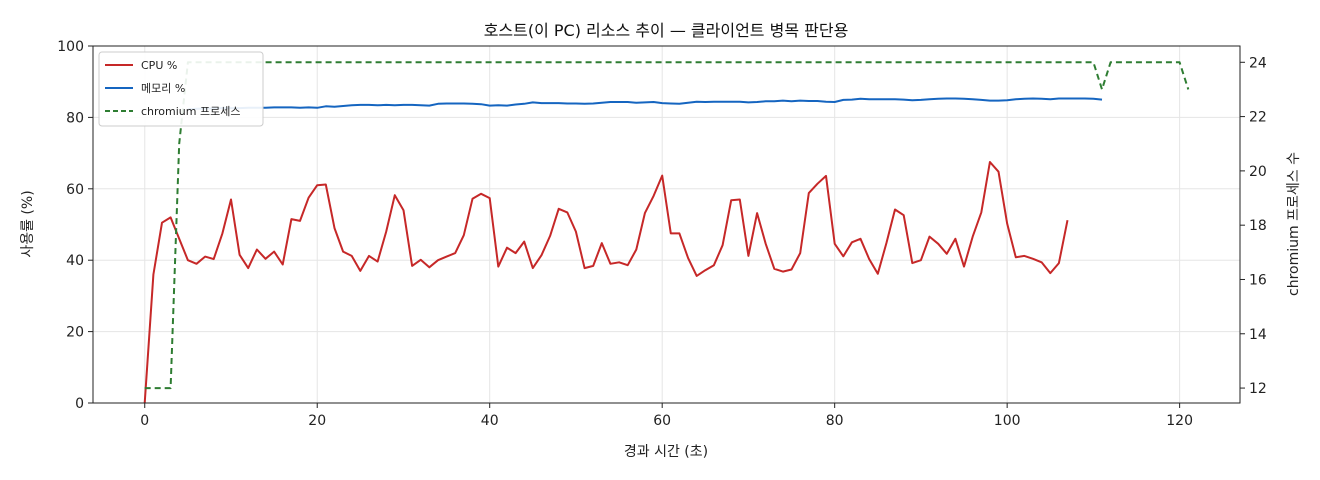  What do you see at coordinates (190, 111) in the screenshot?
I see `legend-label-chromium: chromium 프로세스` at bounding box center [190, 111].